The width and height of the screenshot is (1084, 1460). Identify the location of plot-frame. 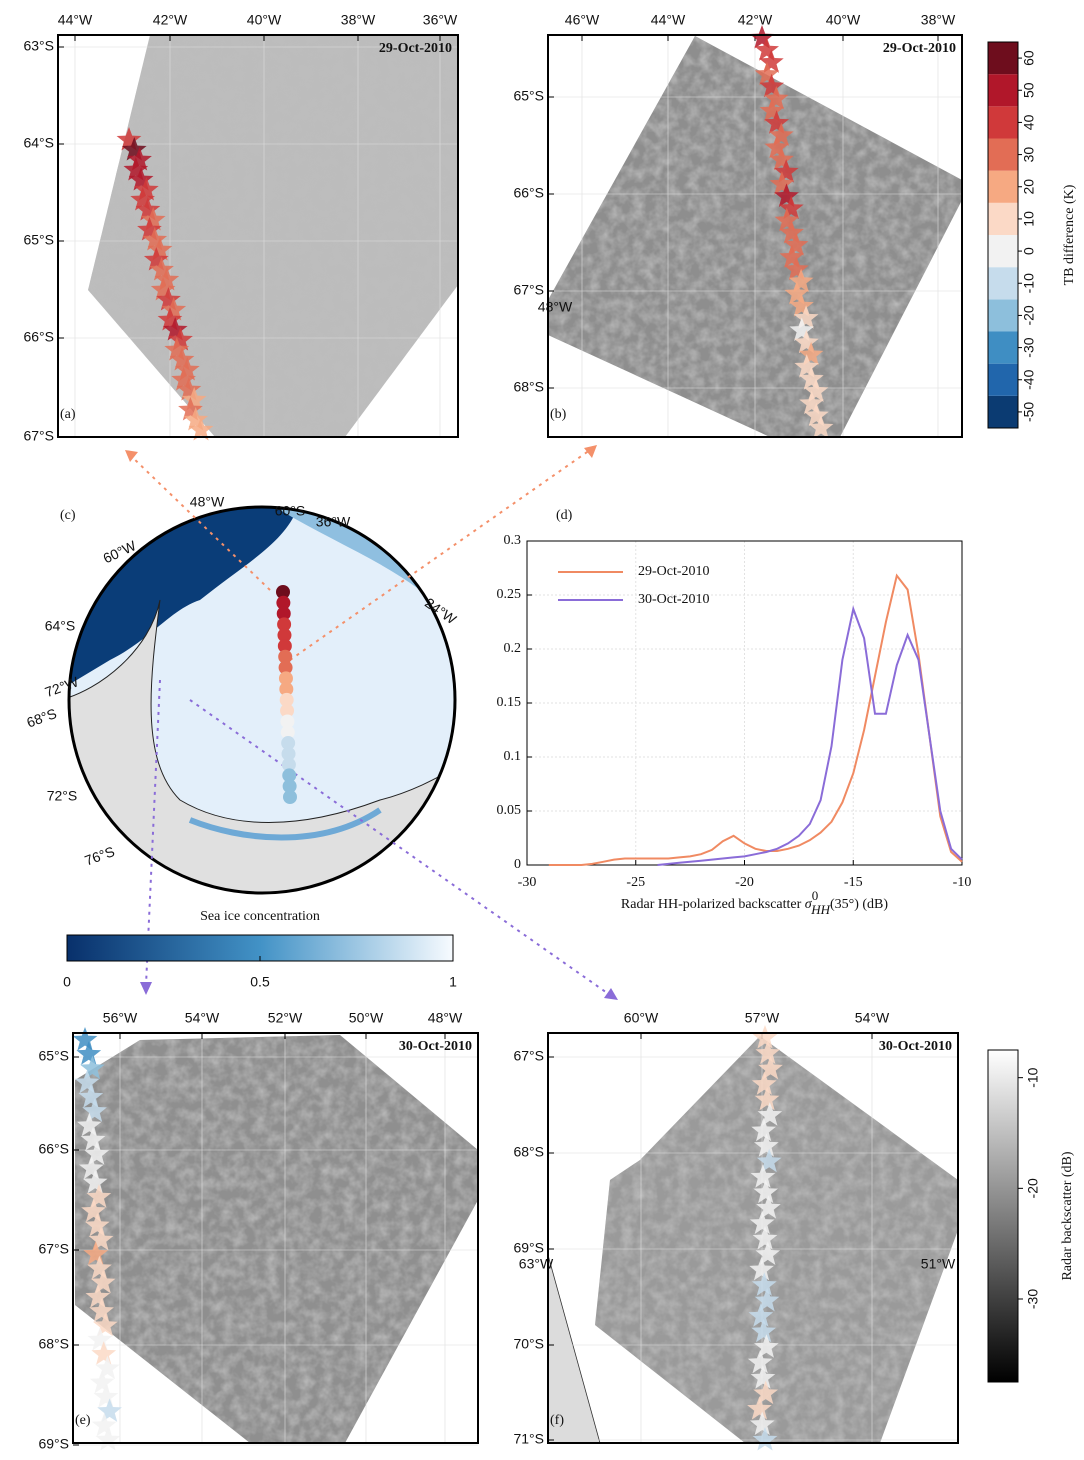
(744, 703).